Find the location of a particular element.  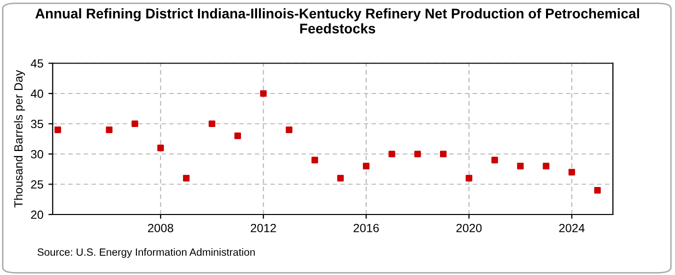

y-tick-label: 35 is located at coordinates (37, 124).